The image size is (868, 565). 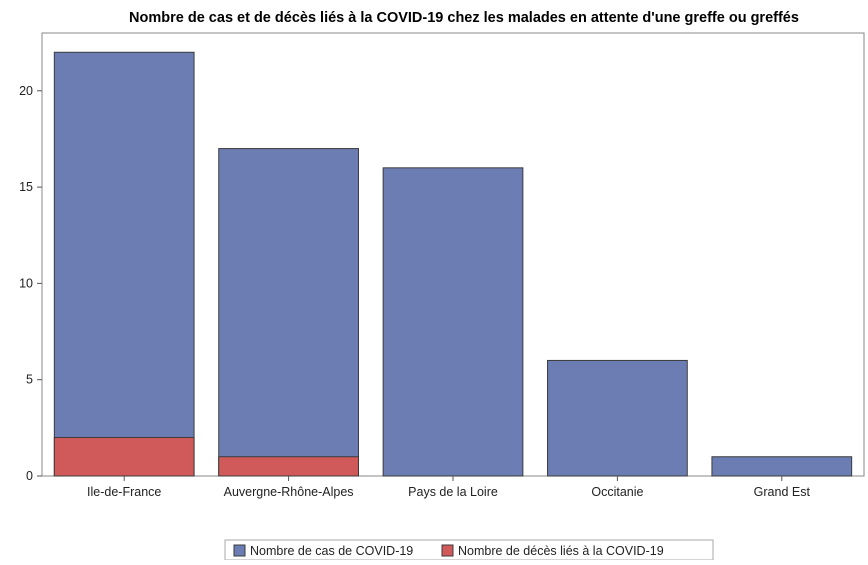 I want to click on y-tick-label: 15, so click(x=26, y=187).